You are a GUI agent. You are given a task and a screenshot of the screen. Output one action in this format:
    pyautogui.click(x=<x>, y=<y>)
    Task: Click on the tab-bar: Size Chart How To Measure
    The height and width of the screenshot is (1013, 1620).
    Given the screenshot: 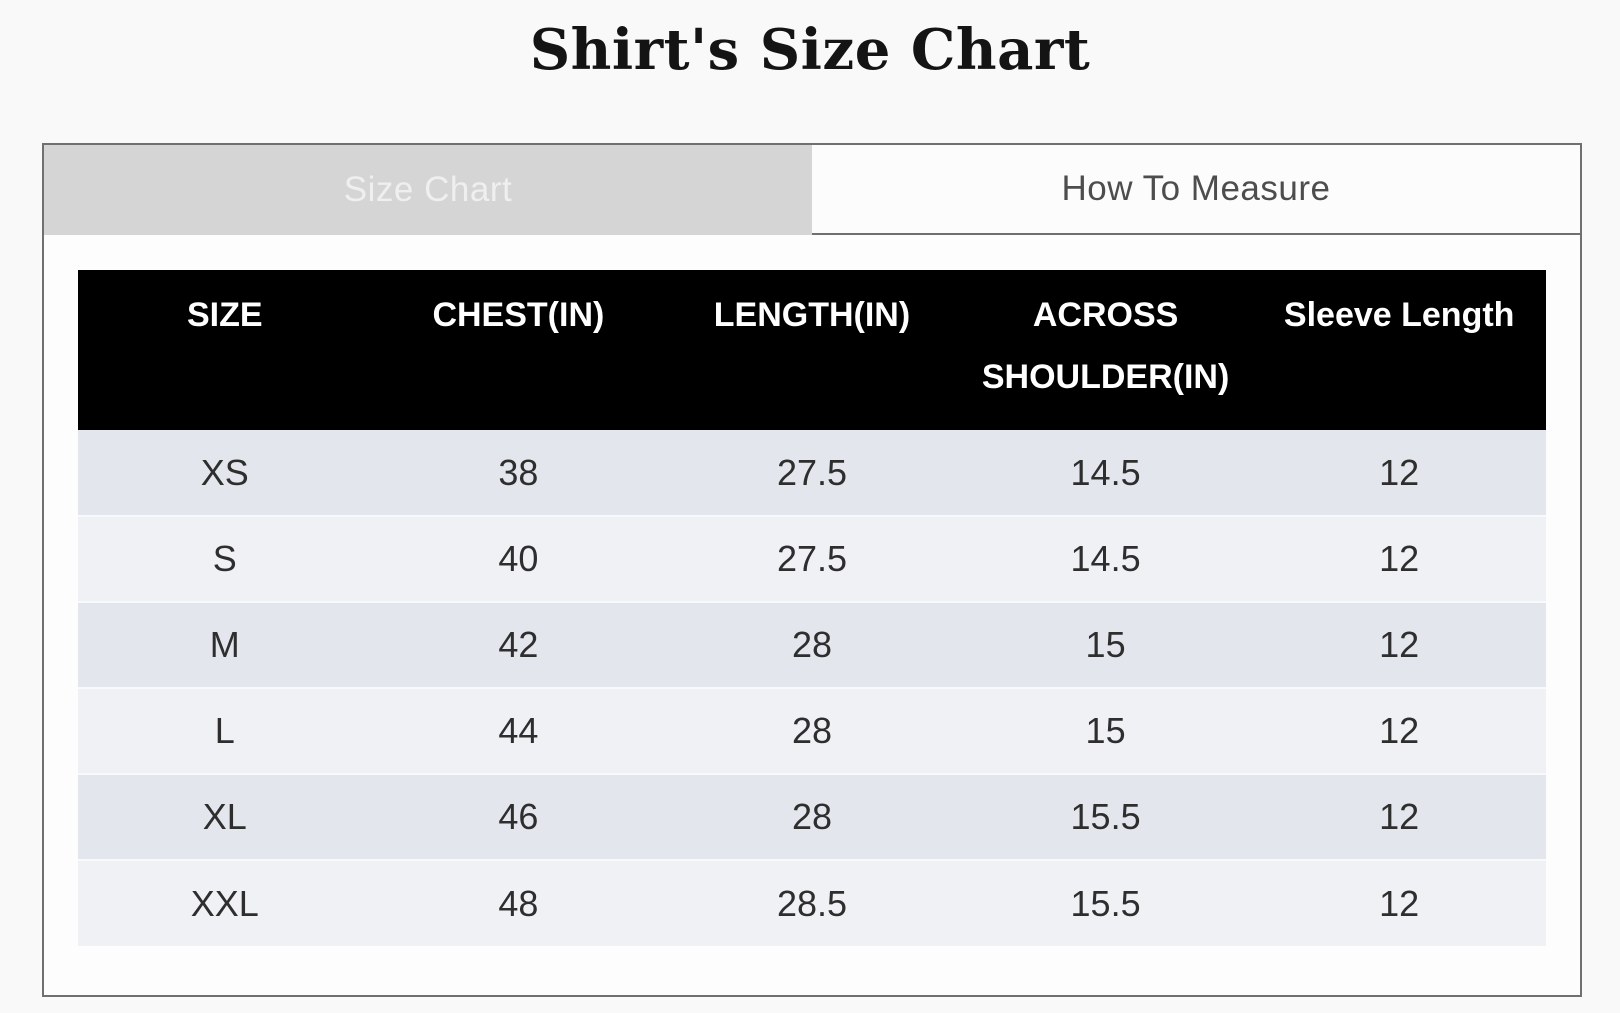 What is the action you would take?
    pyautogui.click(x=812, y=190)
    